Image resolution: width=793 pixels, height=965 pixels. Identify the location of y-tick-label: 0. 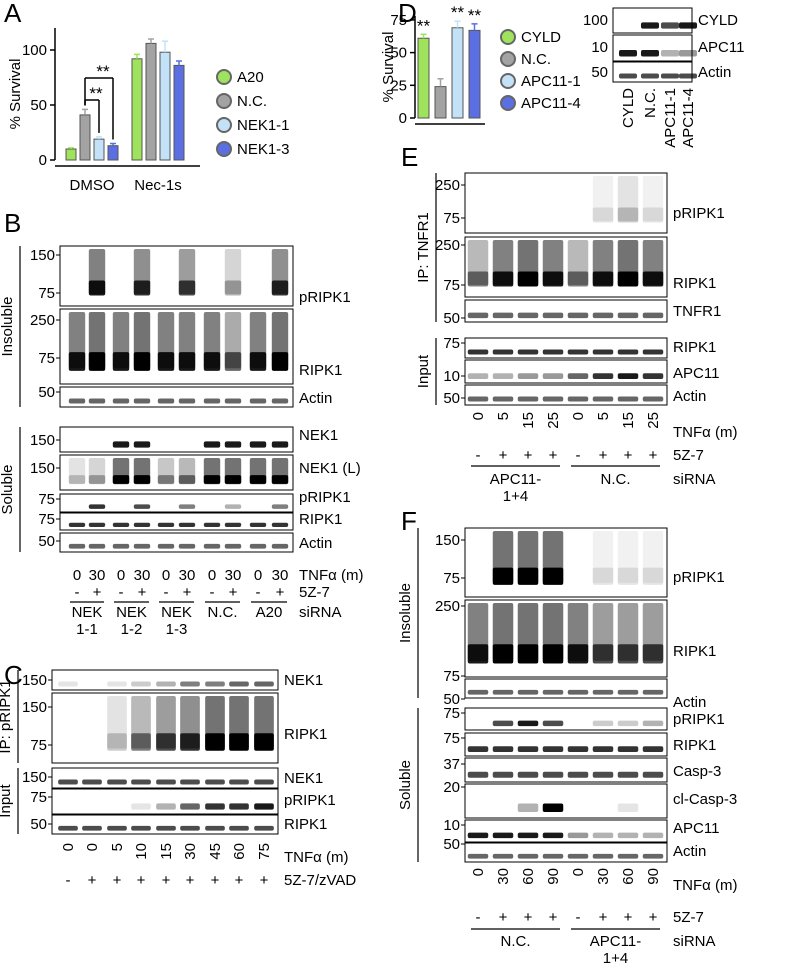
(43, 160).